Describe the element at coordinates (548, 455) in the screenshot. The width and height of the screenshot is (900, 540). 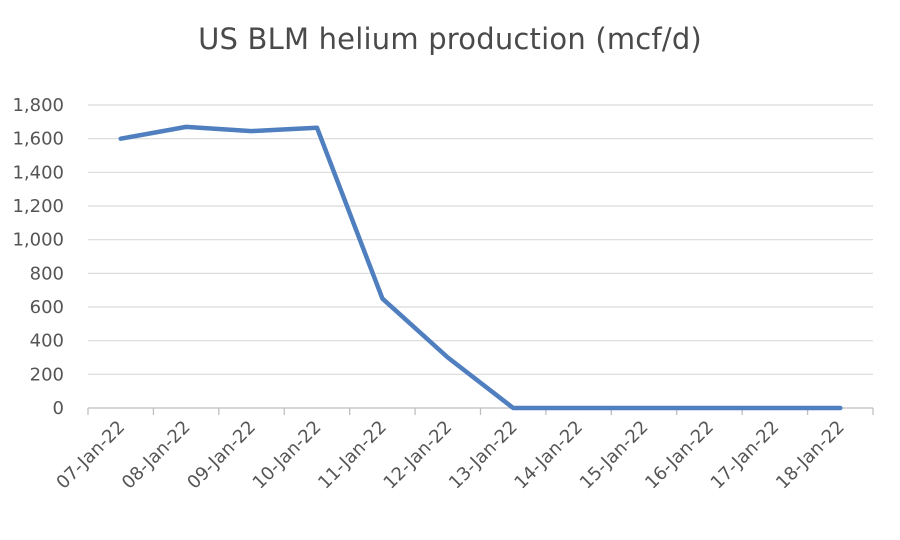
I see `x-tick-label: 14-Jan-22` at that location.